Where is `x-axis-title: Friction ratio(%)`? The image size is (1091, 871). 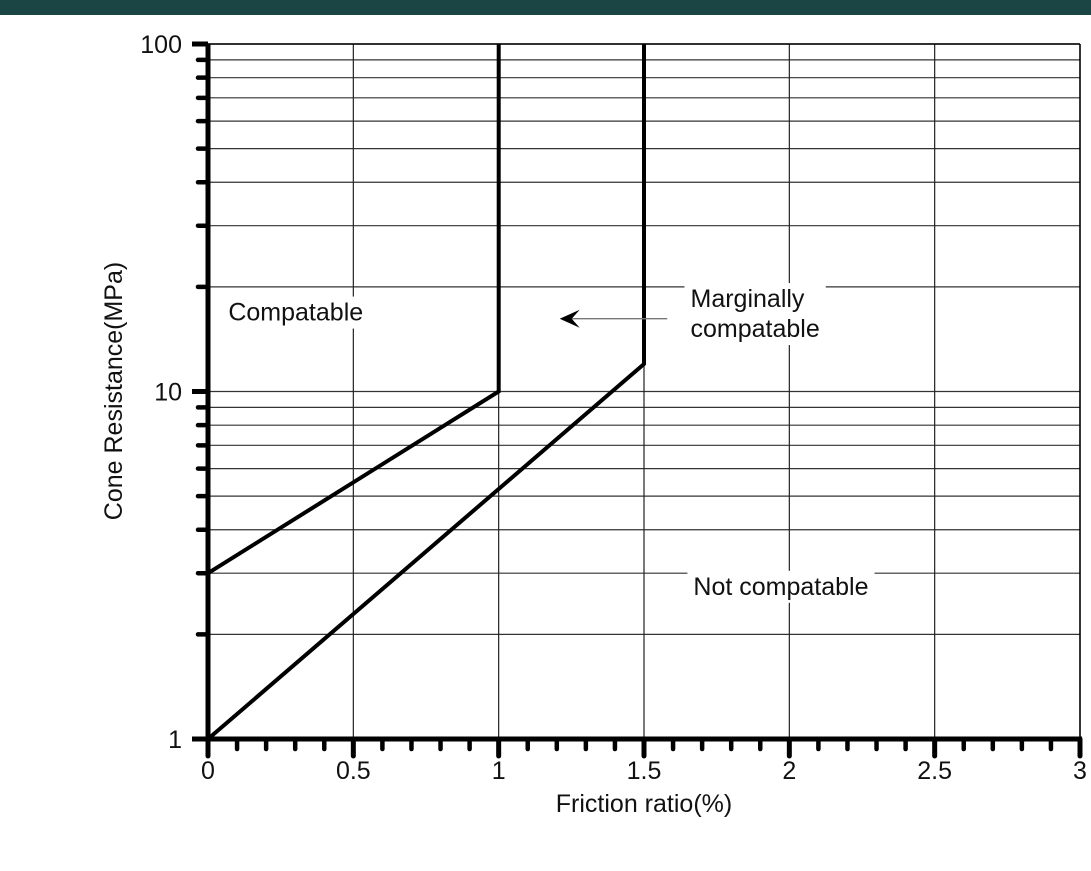
x-axis-title: Friction ratio(%) is located at coordinates (644, 804).